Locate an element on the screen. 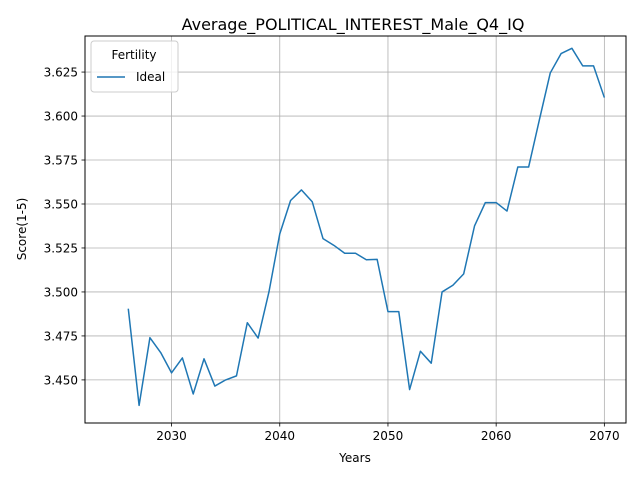 This screenshot has width=640, height=480. y-tick-label: 3.500 is located at coordinates (61, 292).